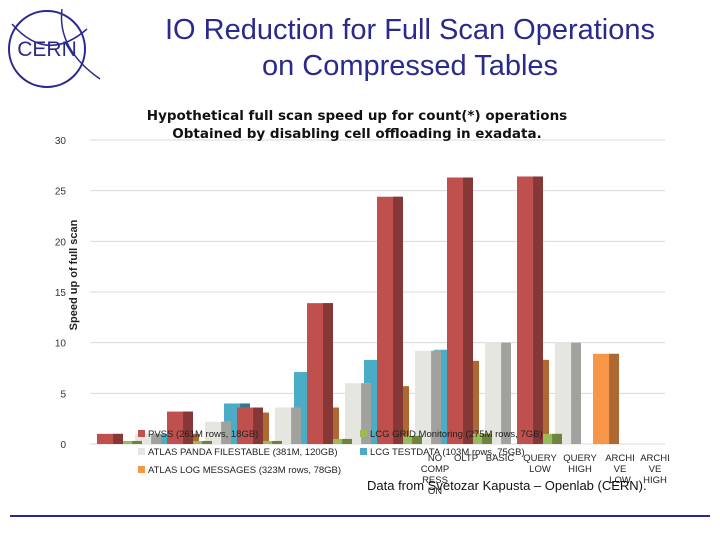  I want to click on y-tick-label: 25, so click(61, 192).